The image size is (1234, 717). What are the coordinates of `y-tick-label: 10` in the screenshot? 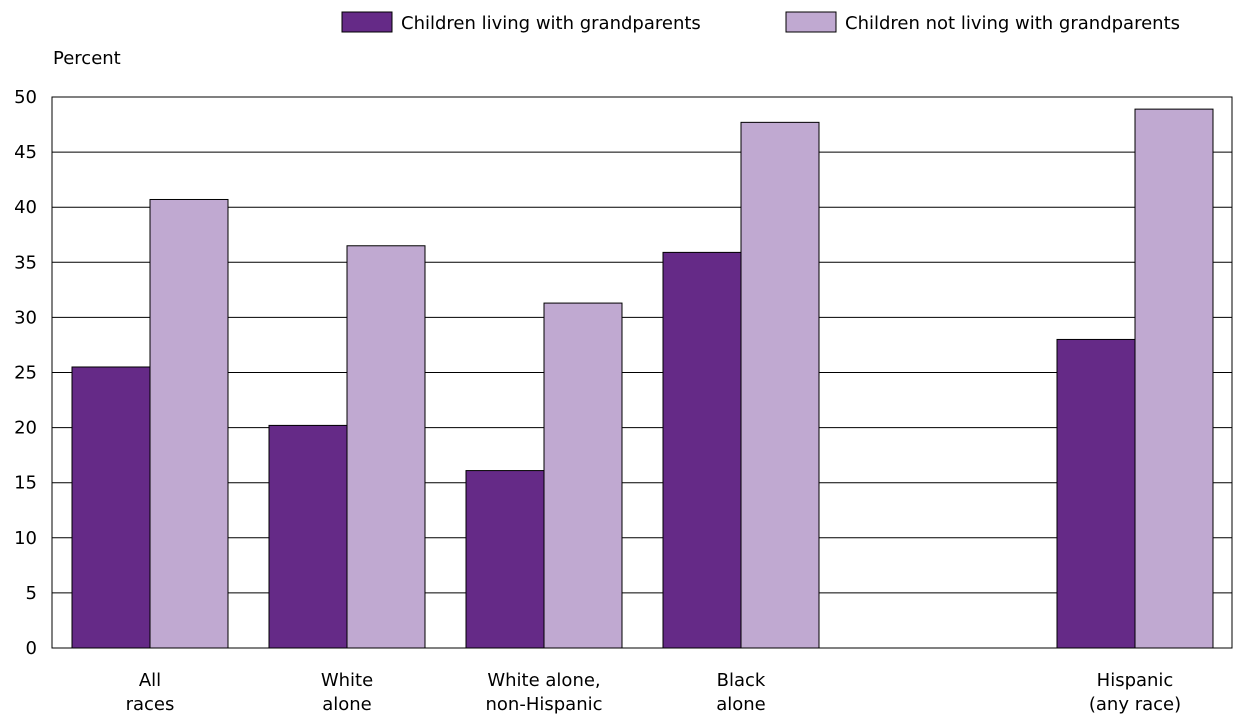 It's located at (25, 538).